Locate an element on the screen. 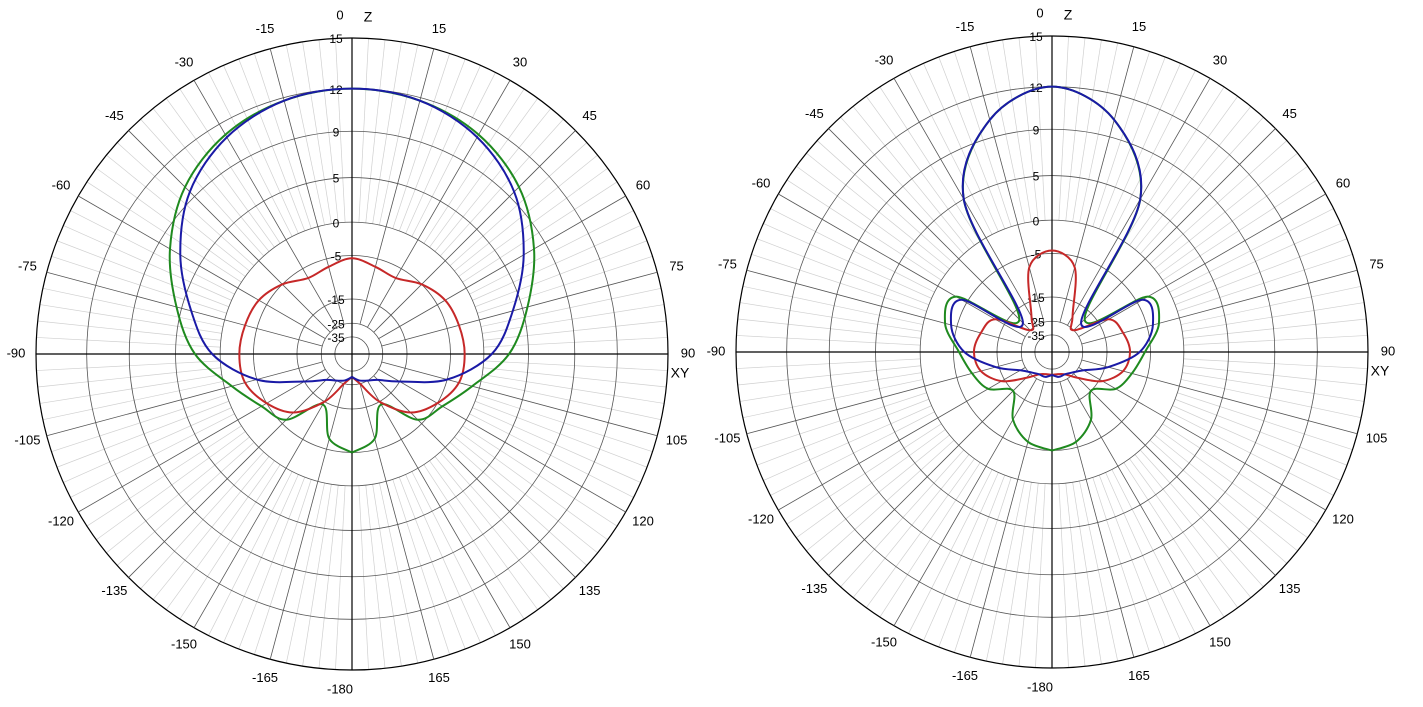 Image resolution: width=1423 pixels, height=707 pixels. angle-label: -30 is located at coordinates (884, 59).